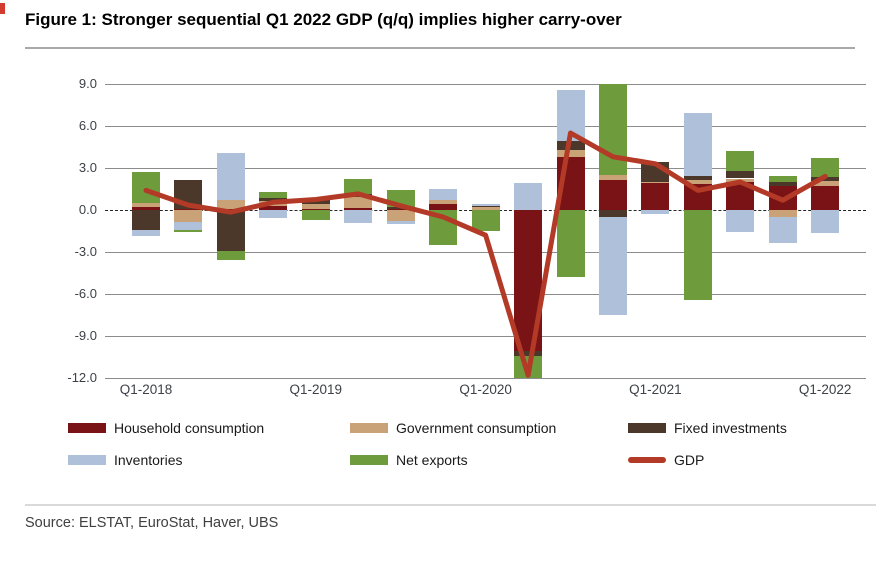 This screenshot has height=570, width=879. I want to click on bar-segment-net-exports-q3-2021, so click(740, 160).